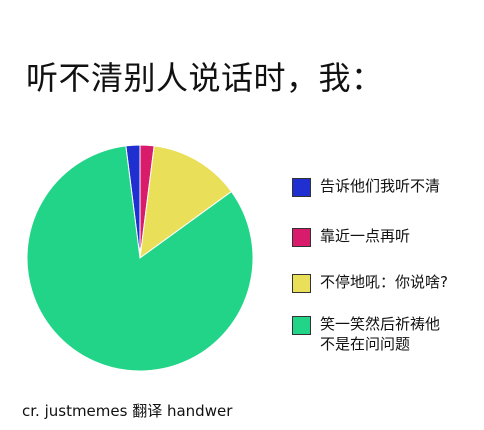  What do you see at coordinates (205, 78) in the screenshot?
I see `page-title: 听不清别人说话时，我：` at bounding box center [205, 78].